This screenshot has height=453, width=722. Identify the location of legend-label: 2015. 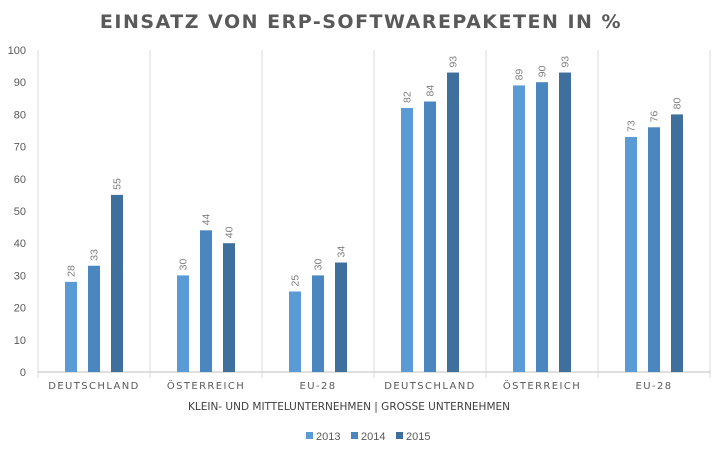
(418, 437).